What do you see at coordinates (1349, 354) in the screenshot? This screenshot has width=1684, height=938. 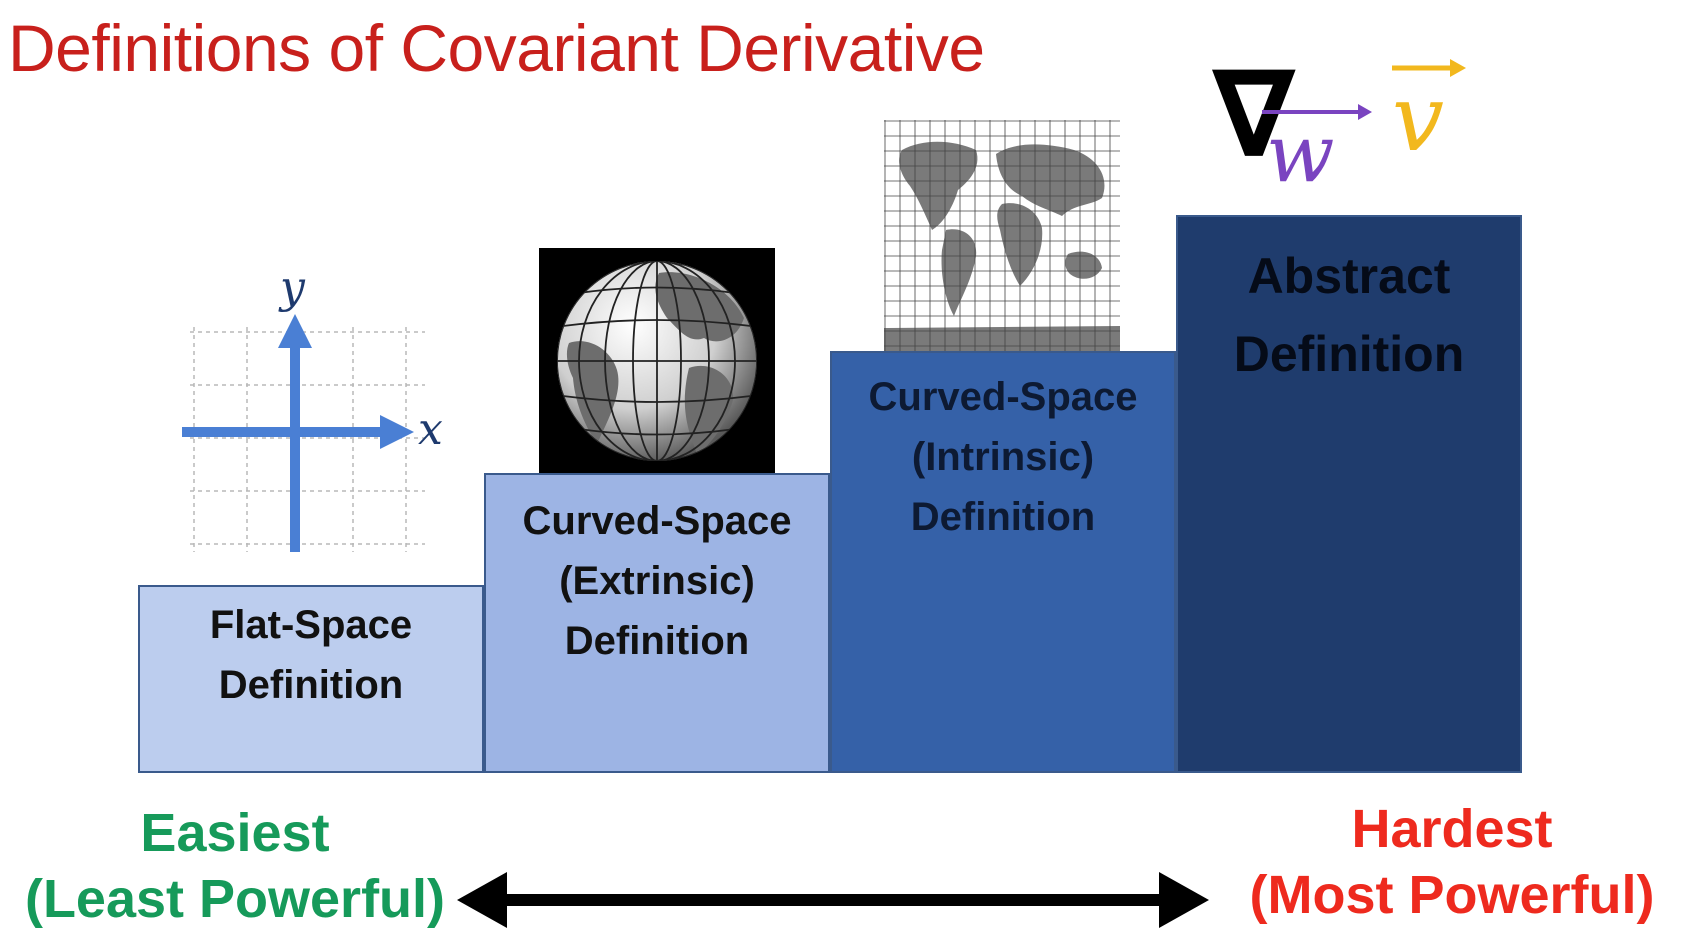 I see `step-abstract-line2: Definition` at bounding box center [1349, 354].